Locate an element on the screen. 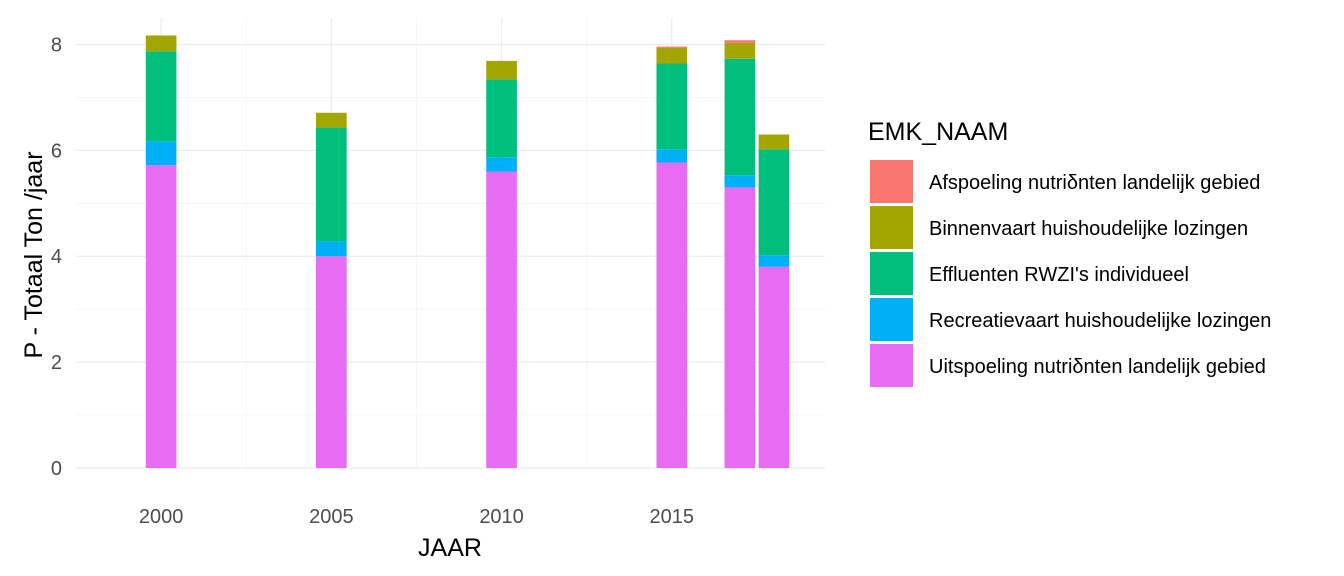 The width and height of the screenshot is (1344, 576). legend-label: Binnenvaart huishoudelijke lozingen is located at coordinates (1088, 229).